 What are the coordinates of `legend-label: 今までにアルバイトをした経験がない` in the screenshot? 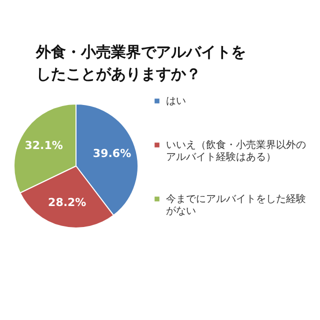 It's located at (236, 205).